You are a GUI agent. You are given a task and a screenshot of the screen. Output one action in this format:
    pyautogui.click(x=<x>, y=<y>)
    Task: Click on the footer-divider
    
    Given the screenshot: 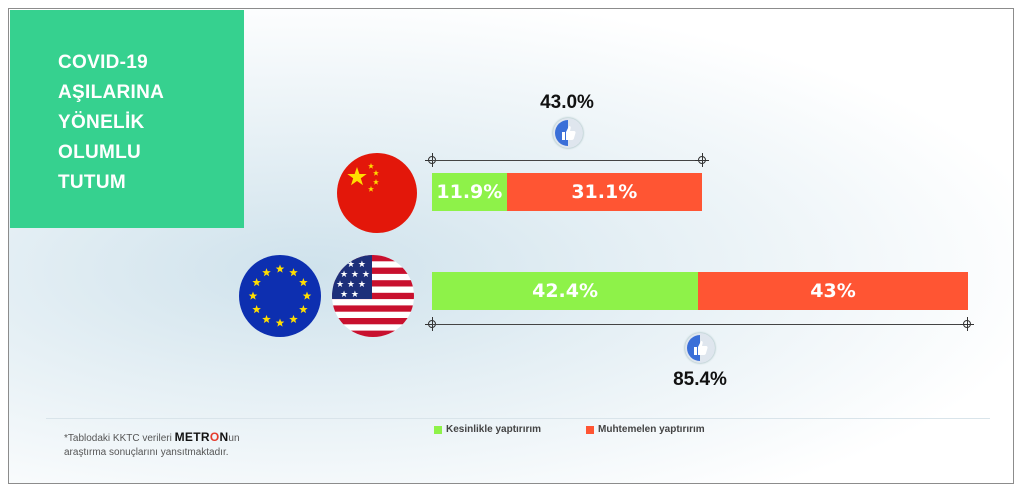 What is the action you would take?
    pyautogui.click(x=518, y=418)
    